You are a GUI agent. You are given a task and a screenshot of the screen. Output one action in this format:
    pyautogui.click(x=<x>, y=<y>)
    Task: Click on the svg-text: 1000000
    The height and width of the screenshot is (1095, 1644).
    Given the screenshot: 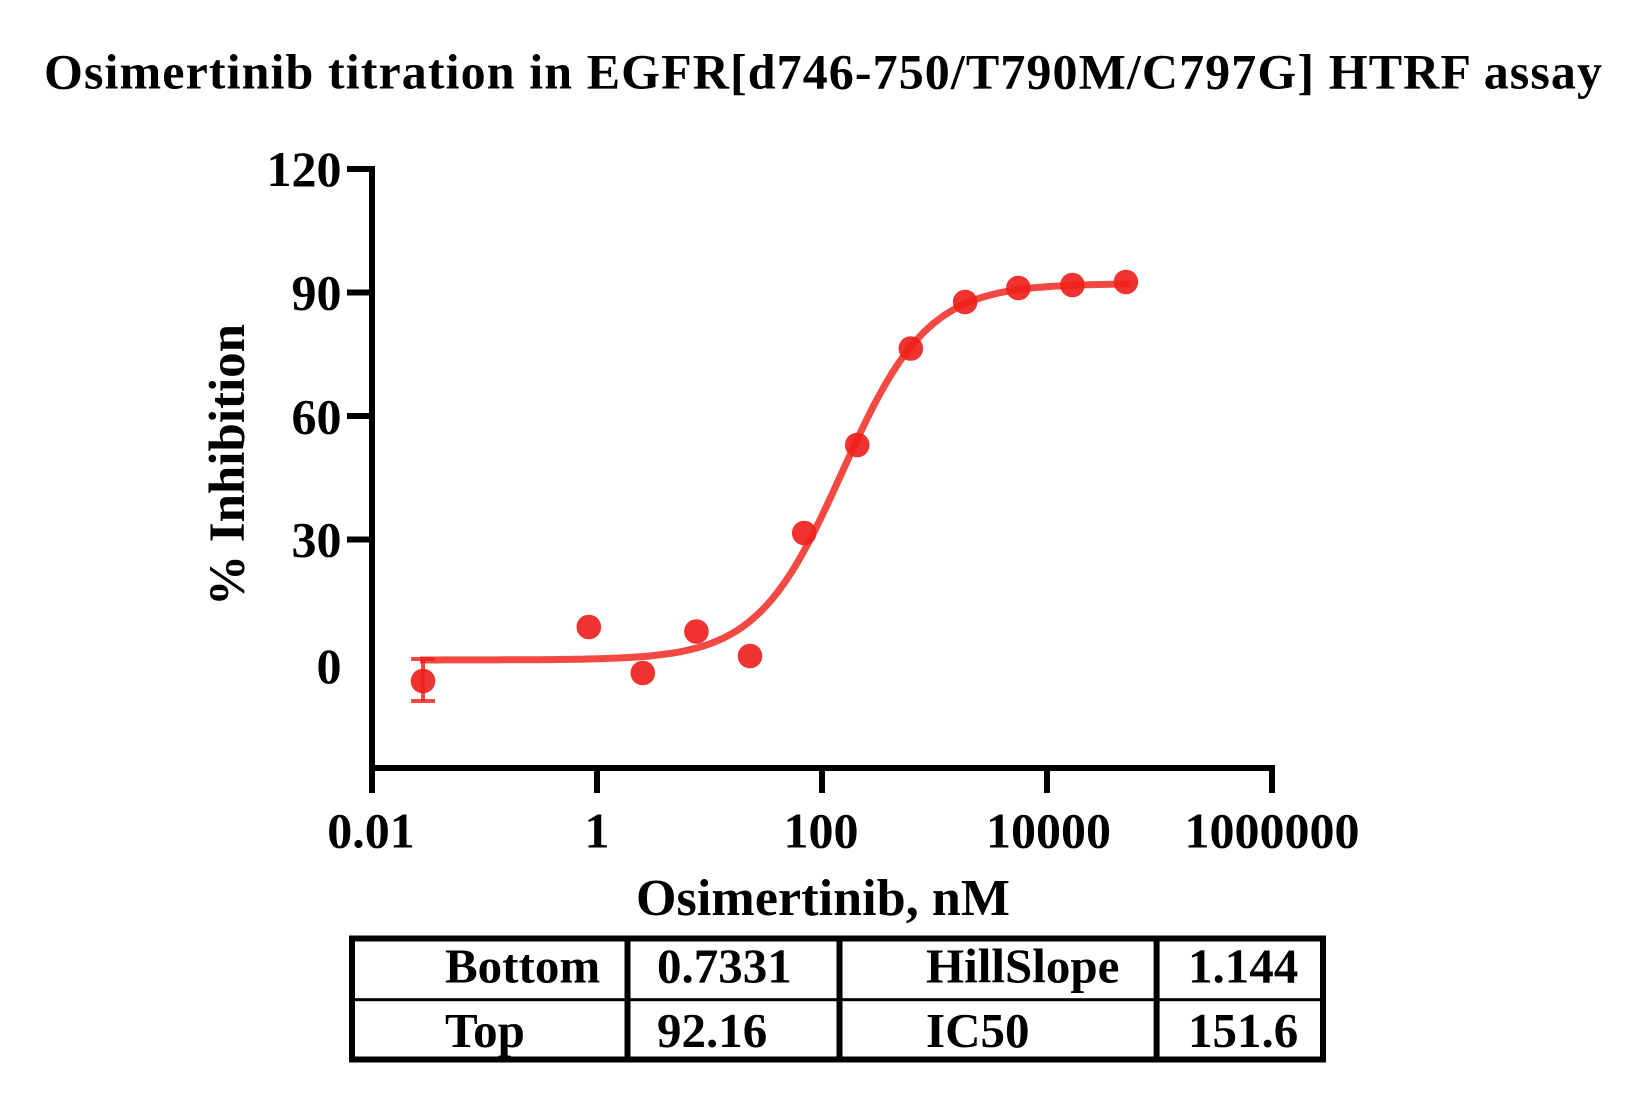 What is the action you would take?
    pyautogui.click(x=1272, y=831)
    